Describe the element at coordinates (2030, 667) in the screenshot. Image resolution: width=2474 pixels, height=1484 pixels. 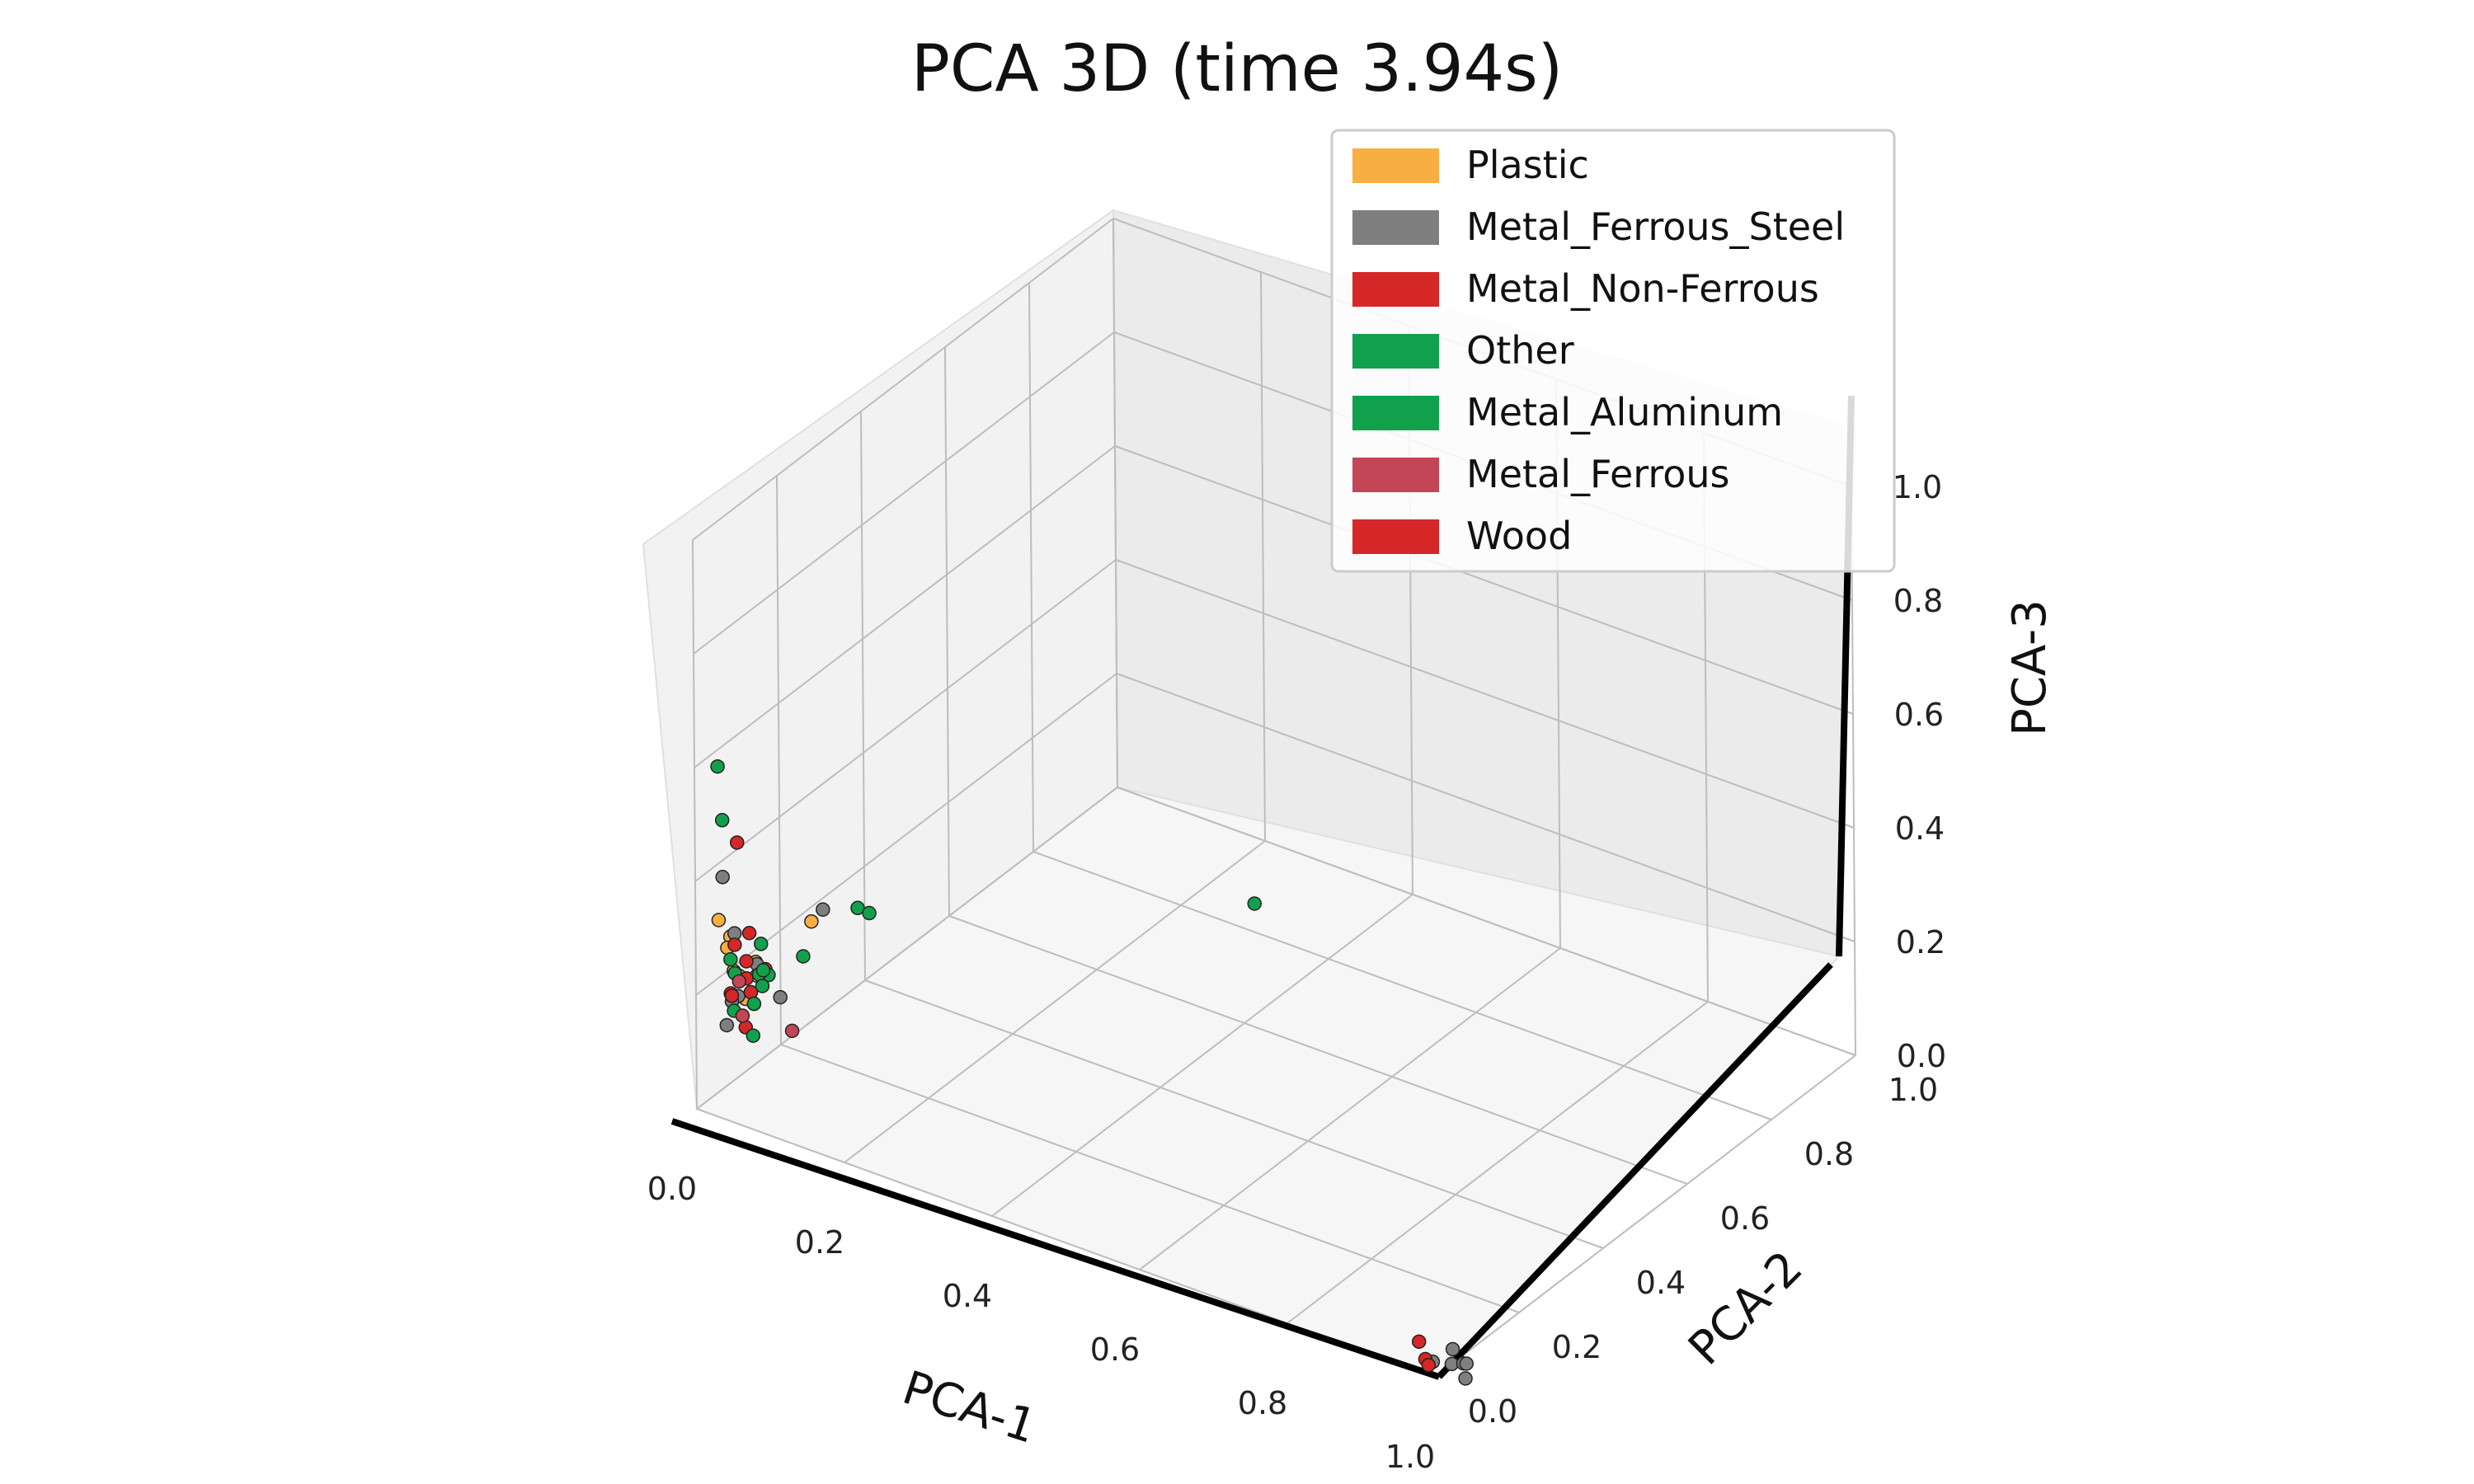
I see `z-axis-title: PCA-3` at that location.